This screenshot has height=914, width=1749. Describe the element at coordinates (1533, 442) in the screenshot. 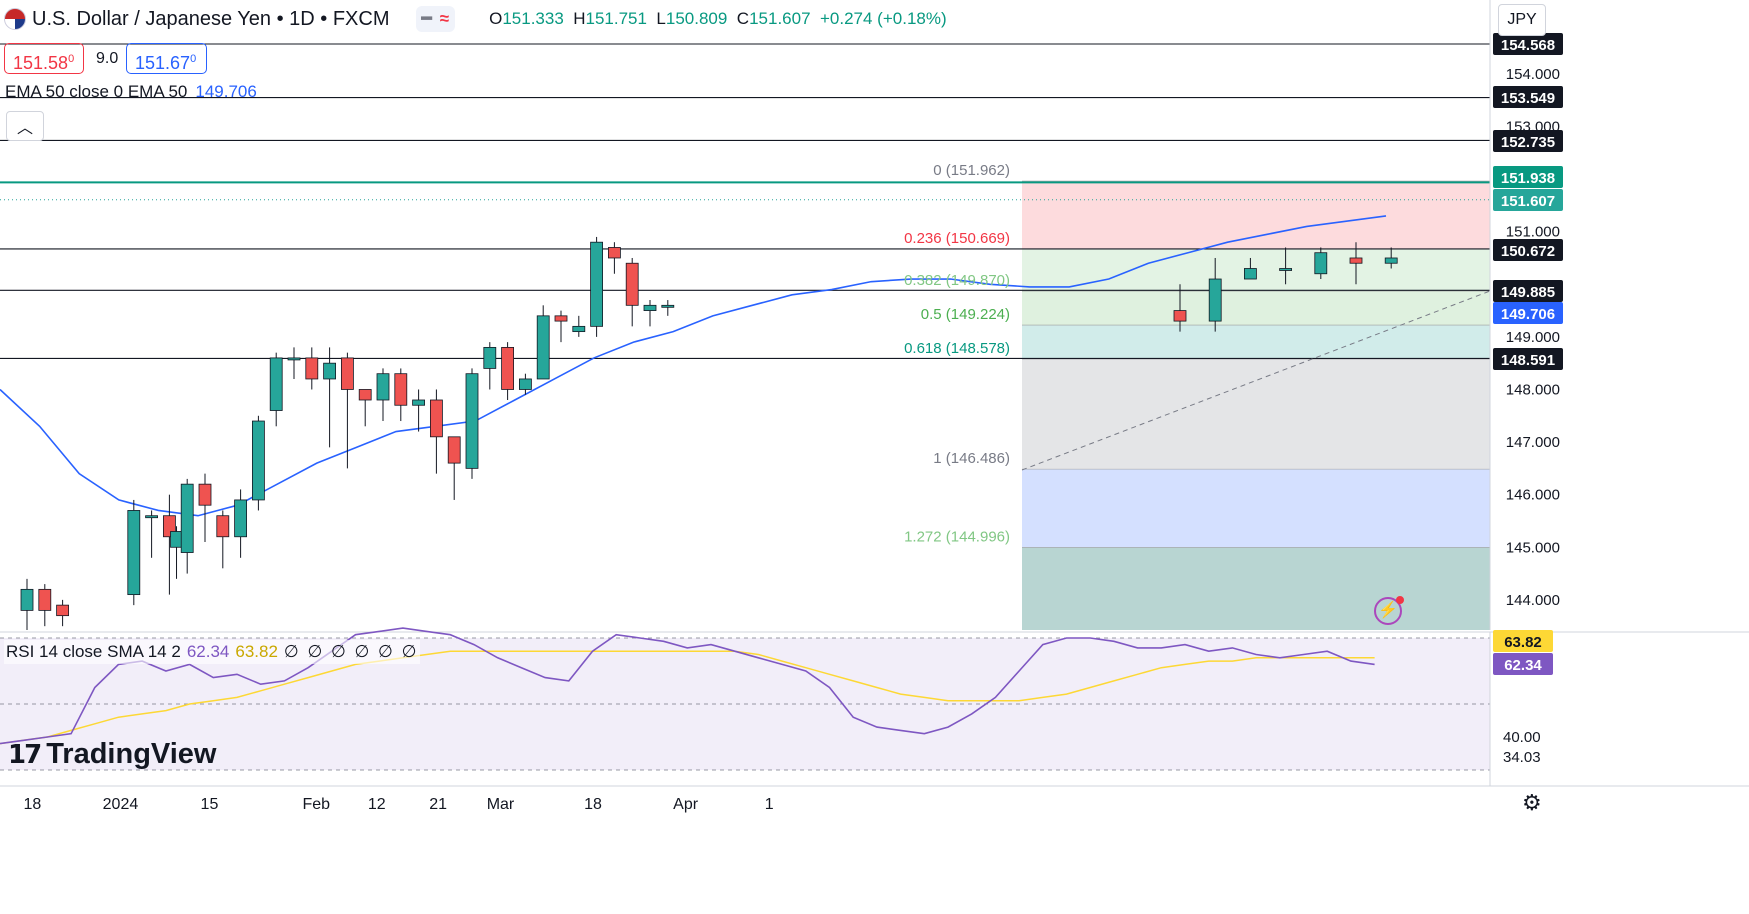

I see `price-tick-label: 147.000` at that location.